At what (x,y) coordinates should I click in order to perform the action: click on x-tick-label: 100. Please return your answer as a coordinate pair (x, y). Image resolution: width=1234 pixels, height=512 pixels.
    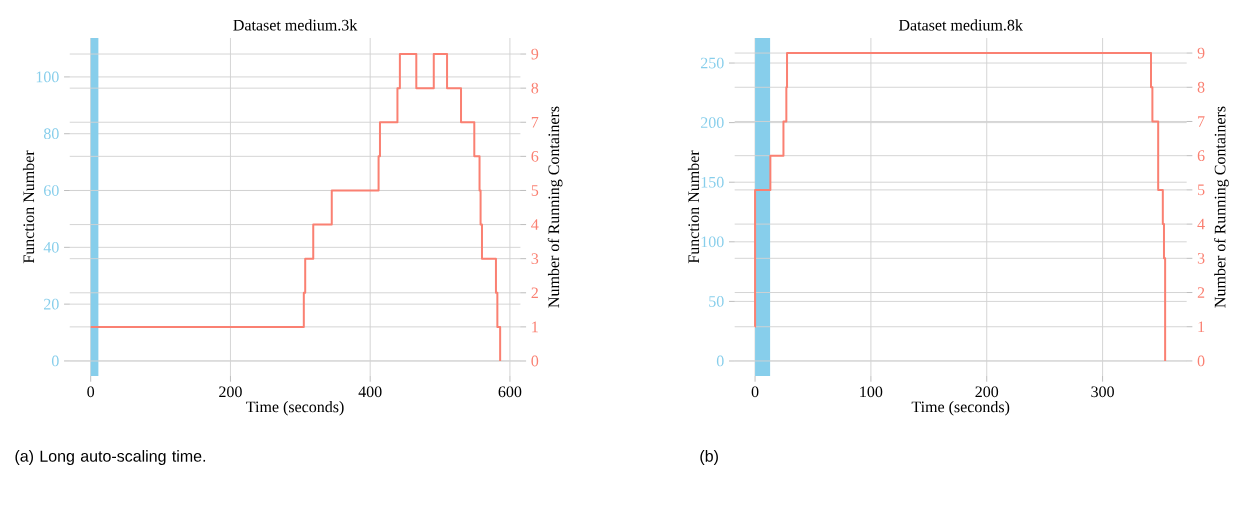
    Looking at the image, I should click on (871, 392).